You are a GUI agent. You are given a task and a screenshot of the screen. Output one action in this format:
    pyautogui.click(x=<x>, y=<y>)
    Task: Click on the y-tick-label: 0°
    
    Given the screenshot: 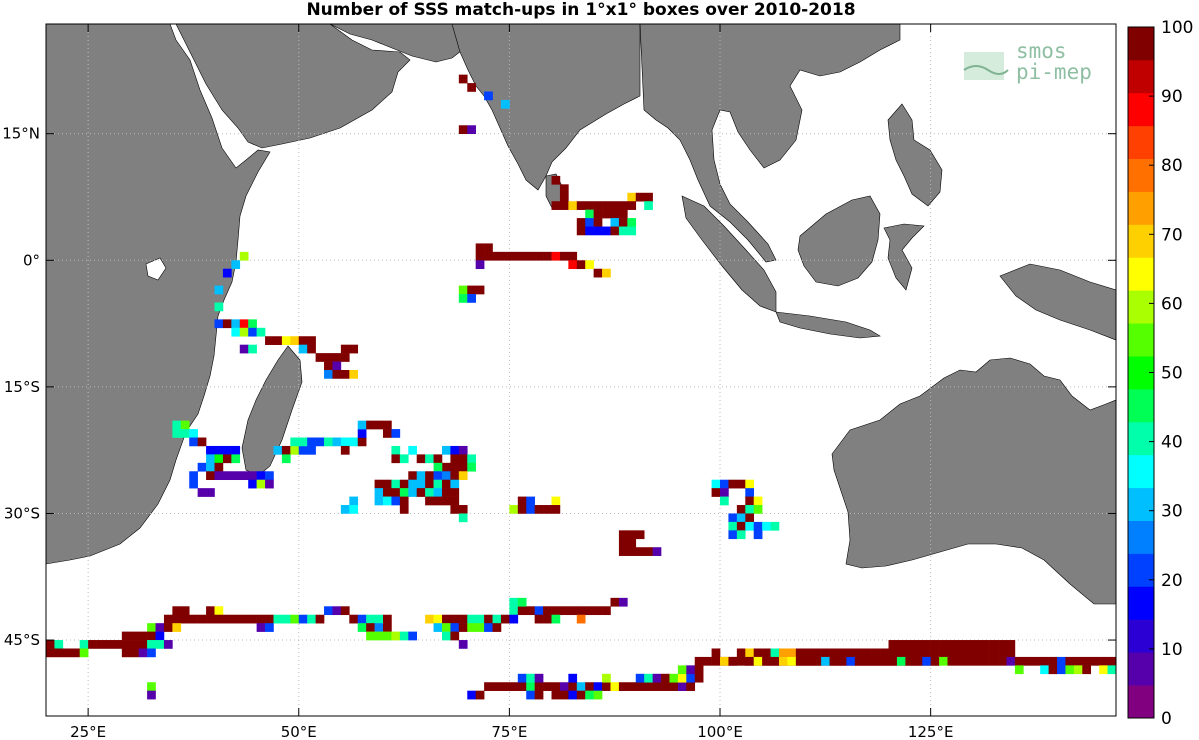 What is the action you would take?
    pyautogui.click(x=31, y=260)
    